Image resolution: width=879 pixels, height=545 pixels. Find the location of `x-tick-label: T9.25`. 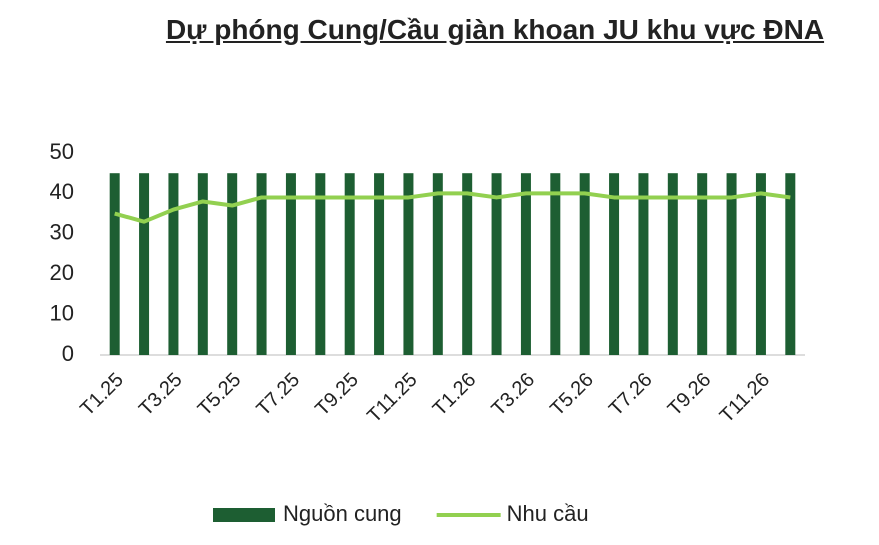

x-tick-label: T9.25 is located at coordinates (337, 395).